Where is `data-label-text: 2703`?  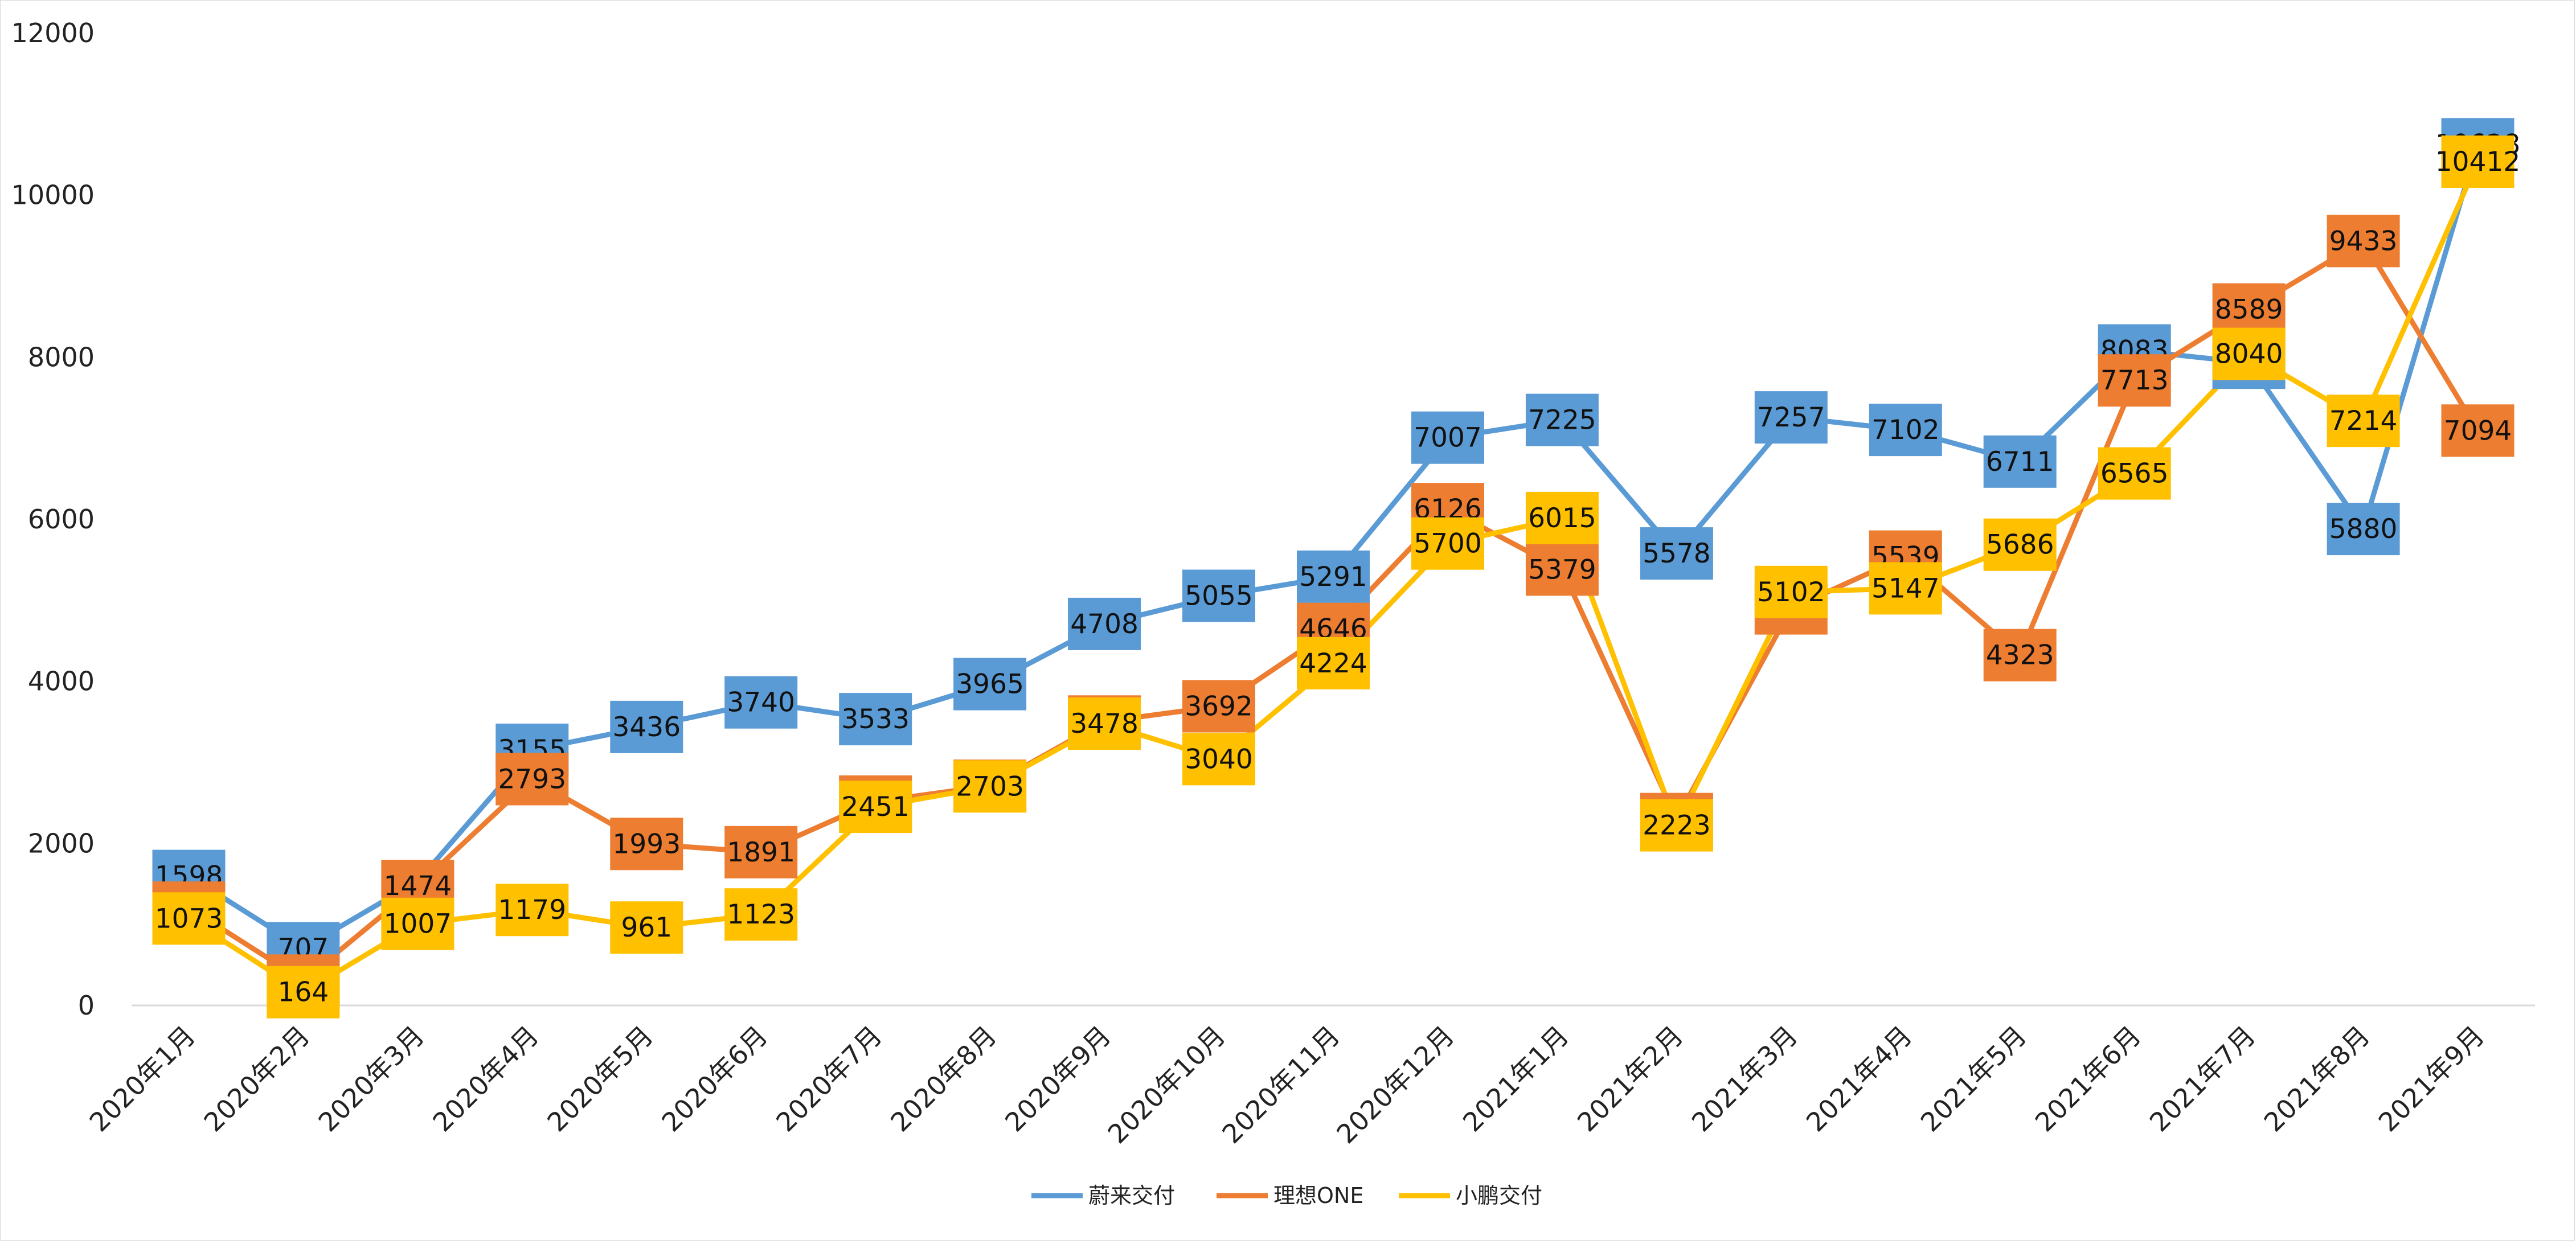
data-label-text: 2703 is located at coordinates (990, 786).